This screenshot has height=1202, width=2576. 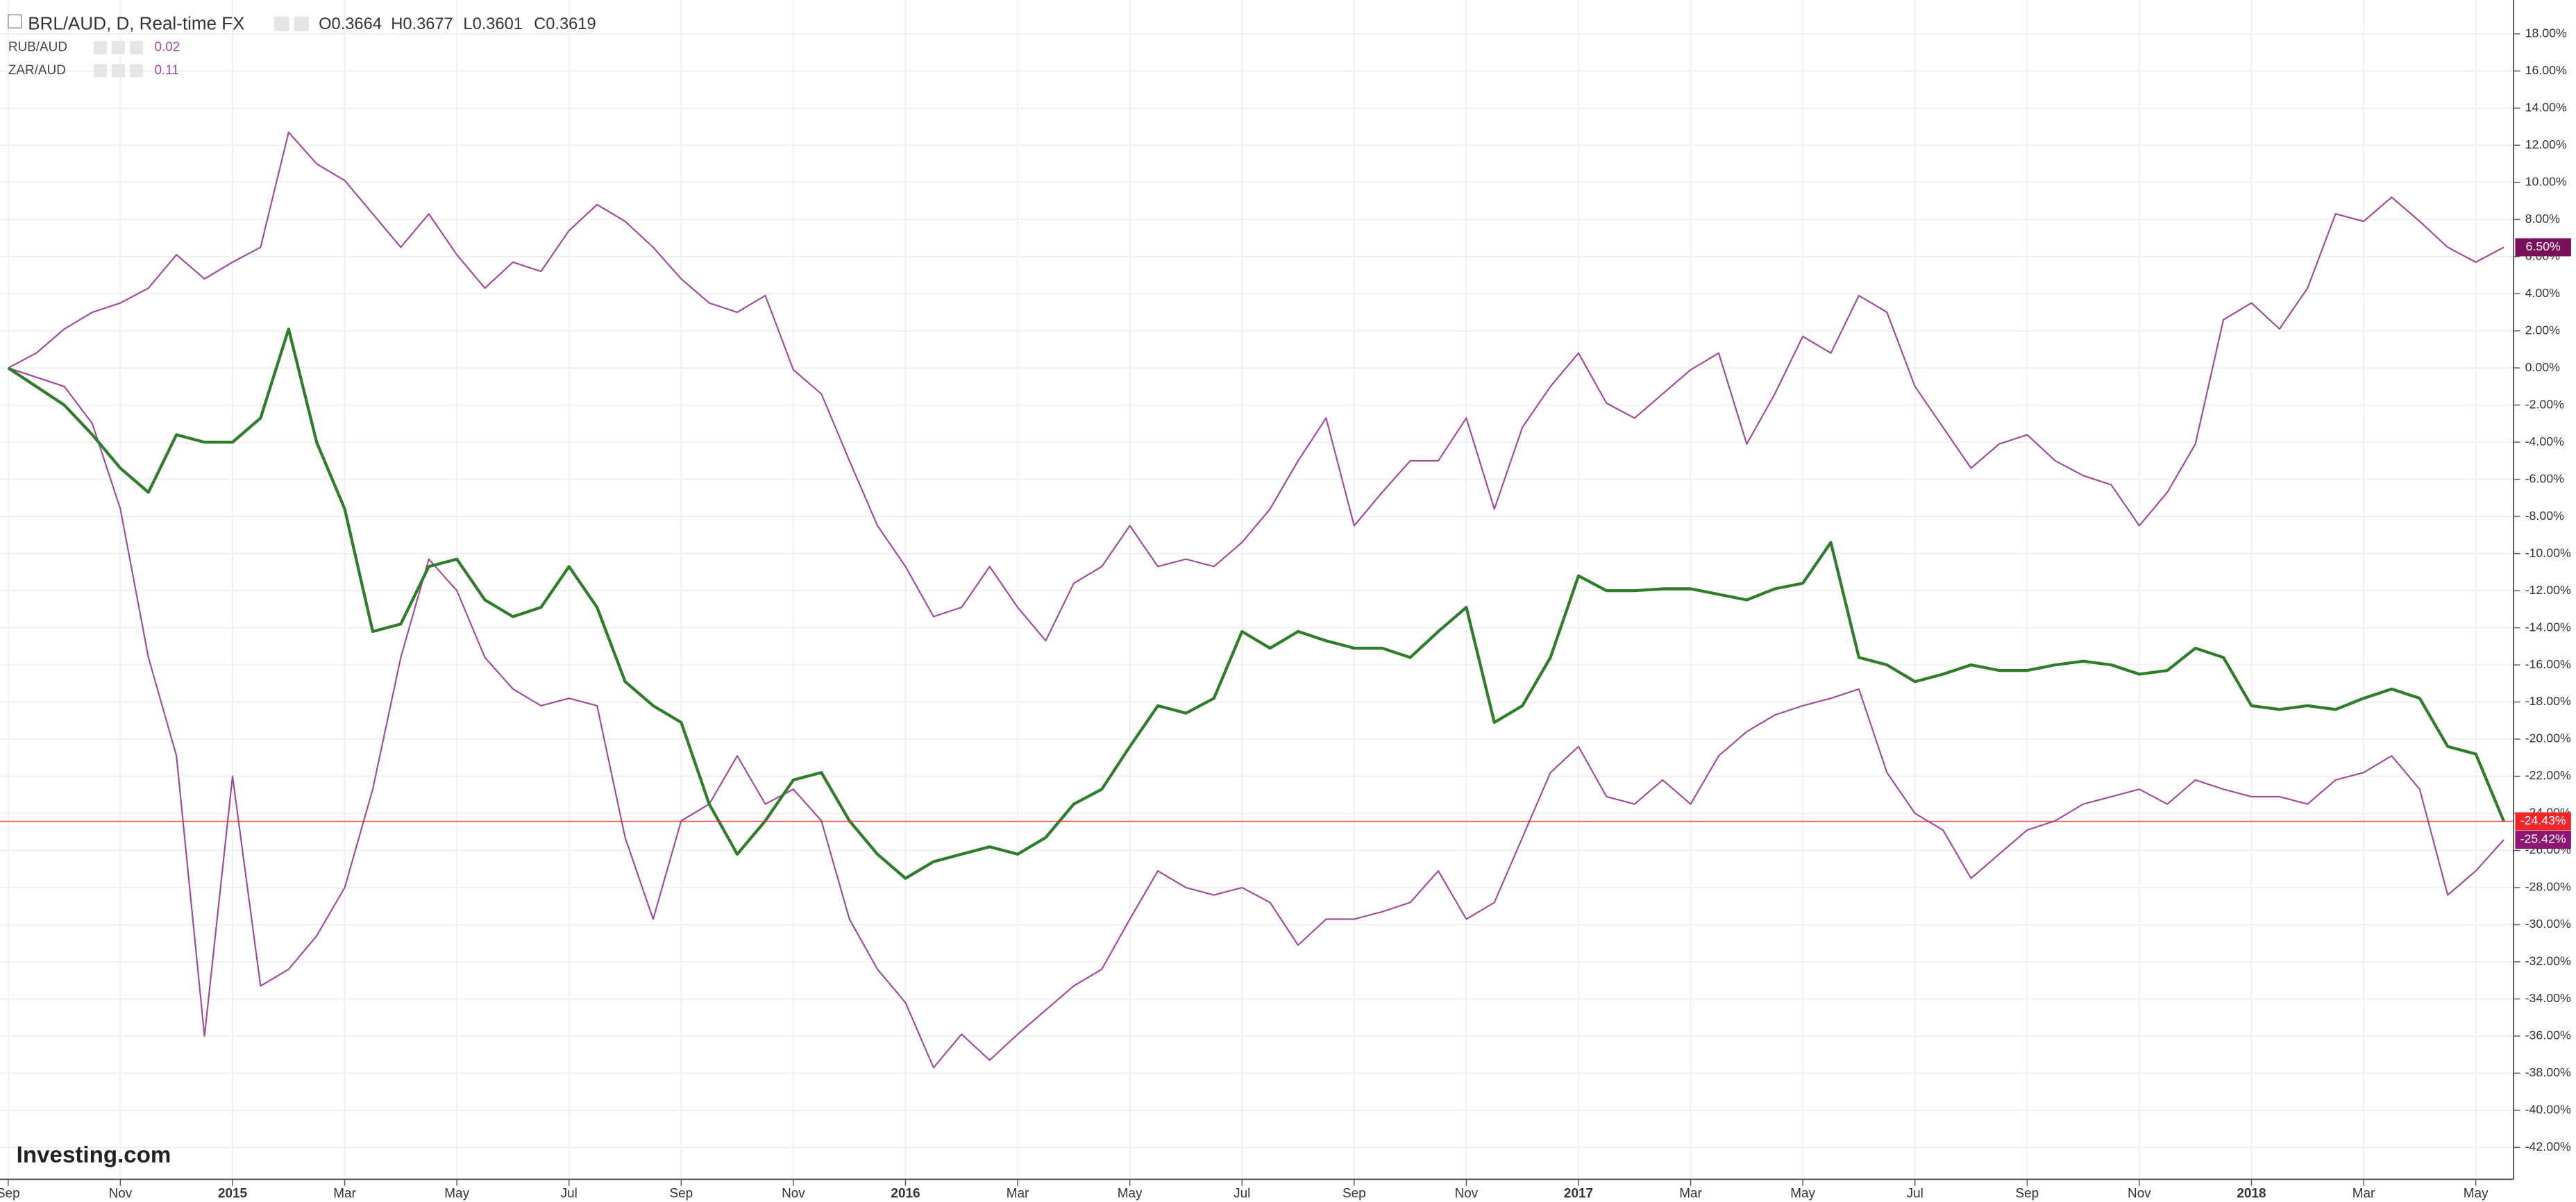 I want to click on chart-title: BRL/AUD, D, Real-time FX, so click(x=136, y=23).